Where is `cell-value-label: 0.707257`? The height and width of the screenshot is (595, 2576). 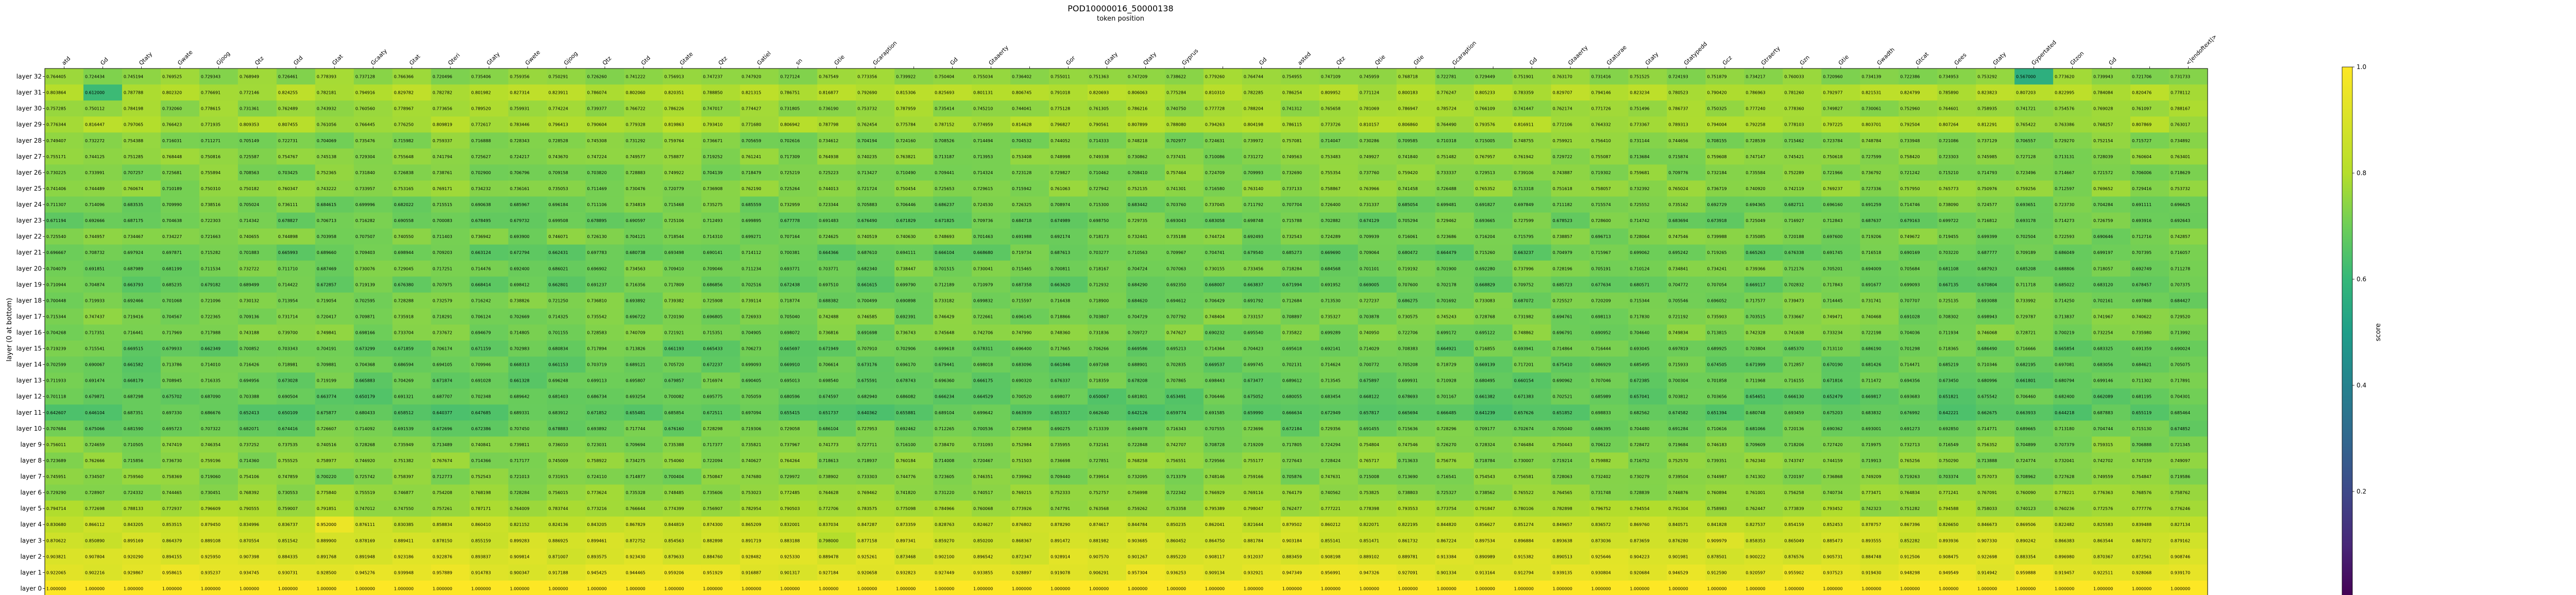
cell-value-label: 0.707257 is located at coordinates (133, 173).